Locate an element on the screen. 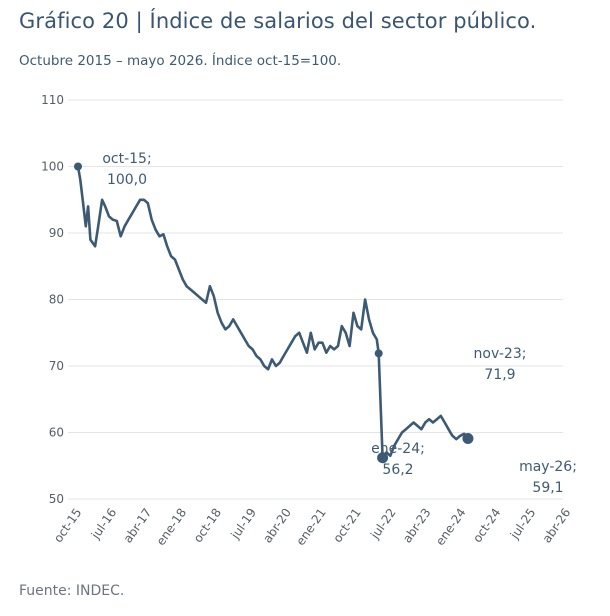 The width and height of the screenshot is (610, 616). x-tick-label: jul-16 is located at coordinates (103, 524).